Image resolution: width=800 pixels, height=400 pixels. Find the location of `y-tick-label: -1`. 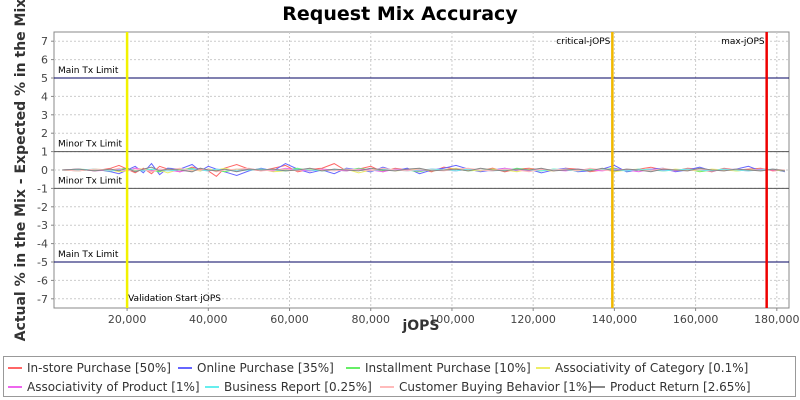

y-tick-label: -1 is located at coordinates (42, 188).